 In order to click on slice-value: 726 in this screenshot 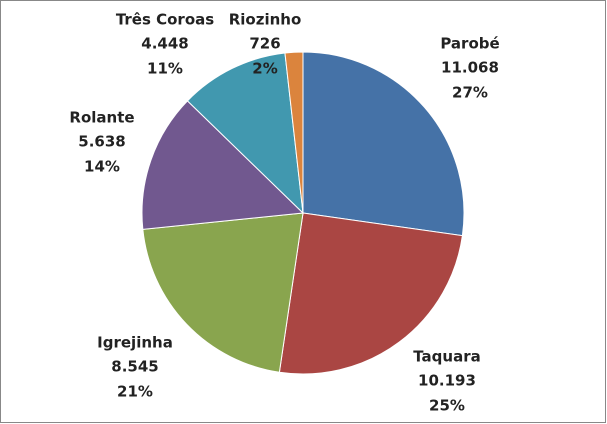, I will do `click(264, 44)`.